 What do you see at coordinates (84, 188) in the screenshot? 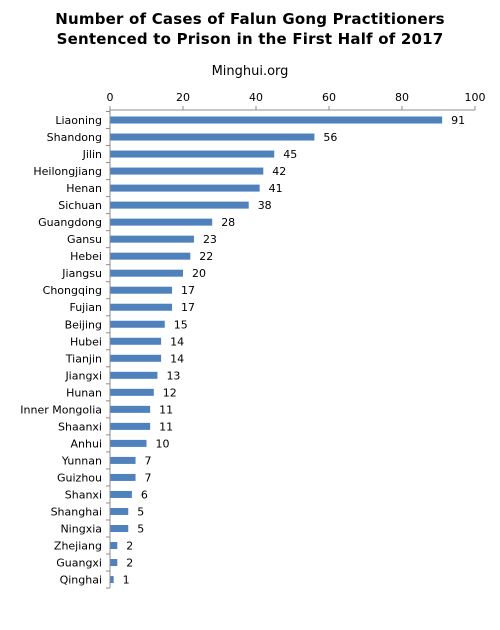
I see `category-label: Henan` at bounding box center [84, 188].